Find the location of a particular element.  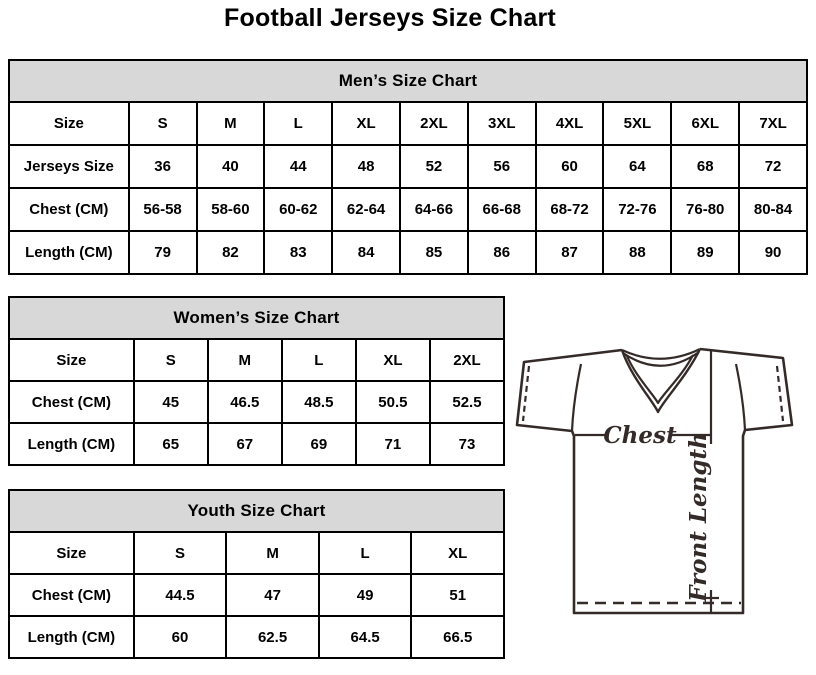

men-table-row: Length (CM) 79 82 83 84 85 86 87 88 89 90 is located at coordinates (408, 252).